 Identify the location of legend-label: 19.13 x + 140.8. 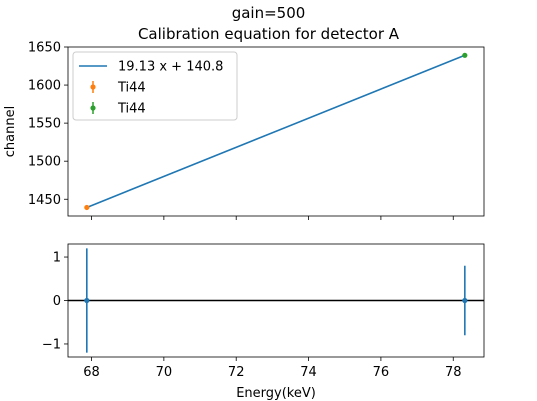
(170, 67).